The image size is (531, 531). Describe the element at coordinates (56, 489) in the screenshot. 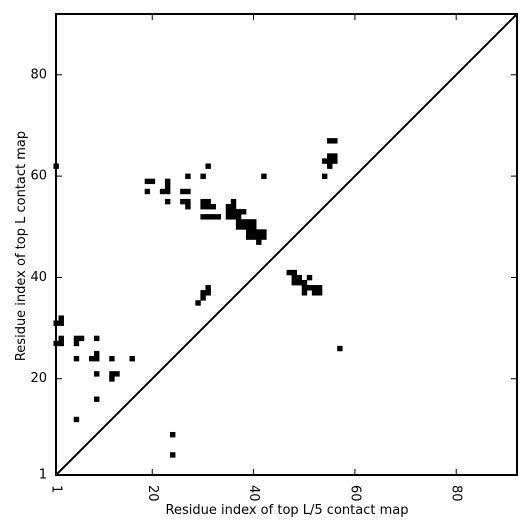

I see `x-tick-label: 1` at that location.